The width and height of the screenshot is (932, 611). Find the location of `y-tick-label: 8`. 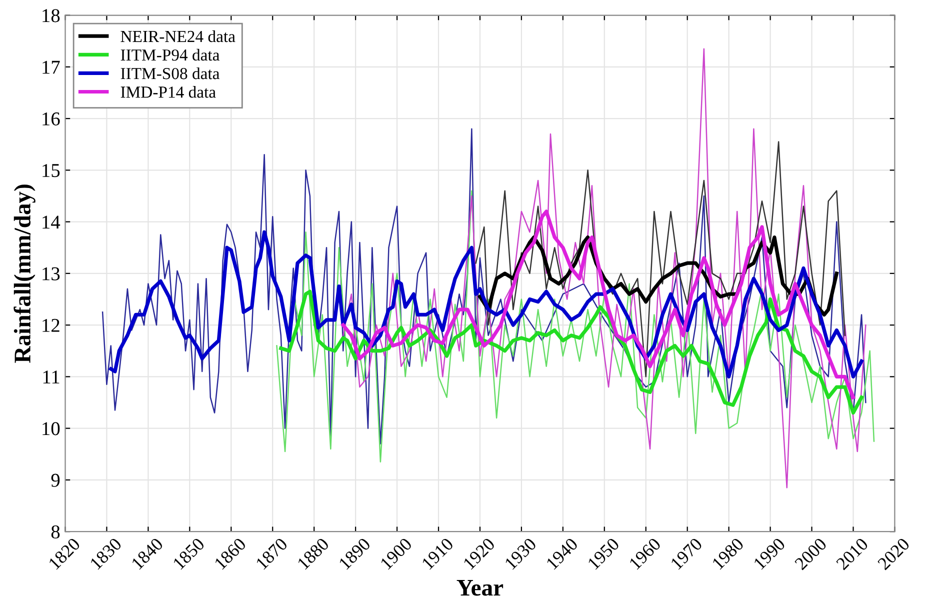

y-tick-label: 8 is located at coordinates (55, 532).